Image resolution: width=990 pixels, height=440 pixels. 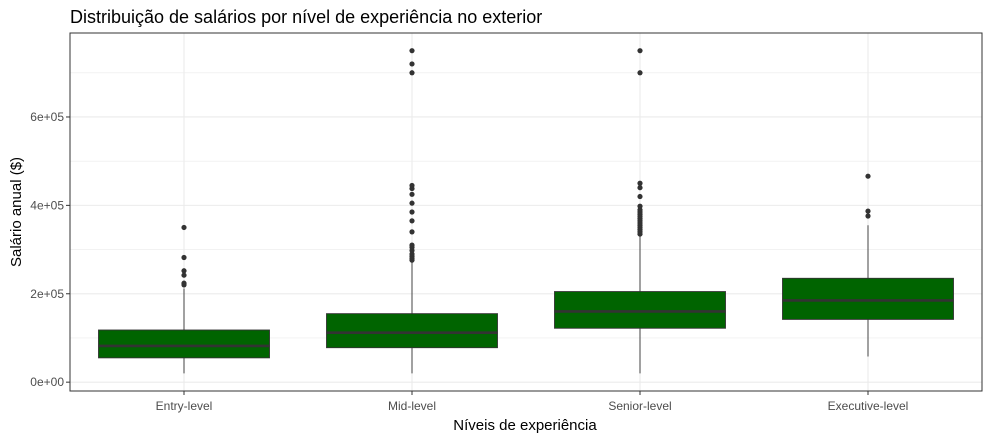 What do you see at coordinates (47, 205) in the screenshot?
I see `y-tick-label: 4e+05` at bounding box center [47, 205].